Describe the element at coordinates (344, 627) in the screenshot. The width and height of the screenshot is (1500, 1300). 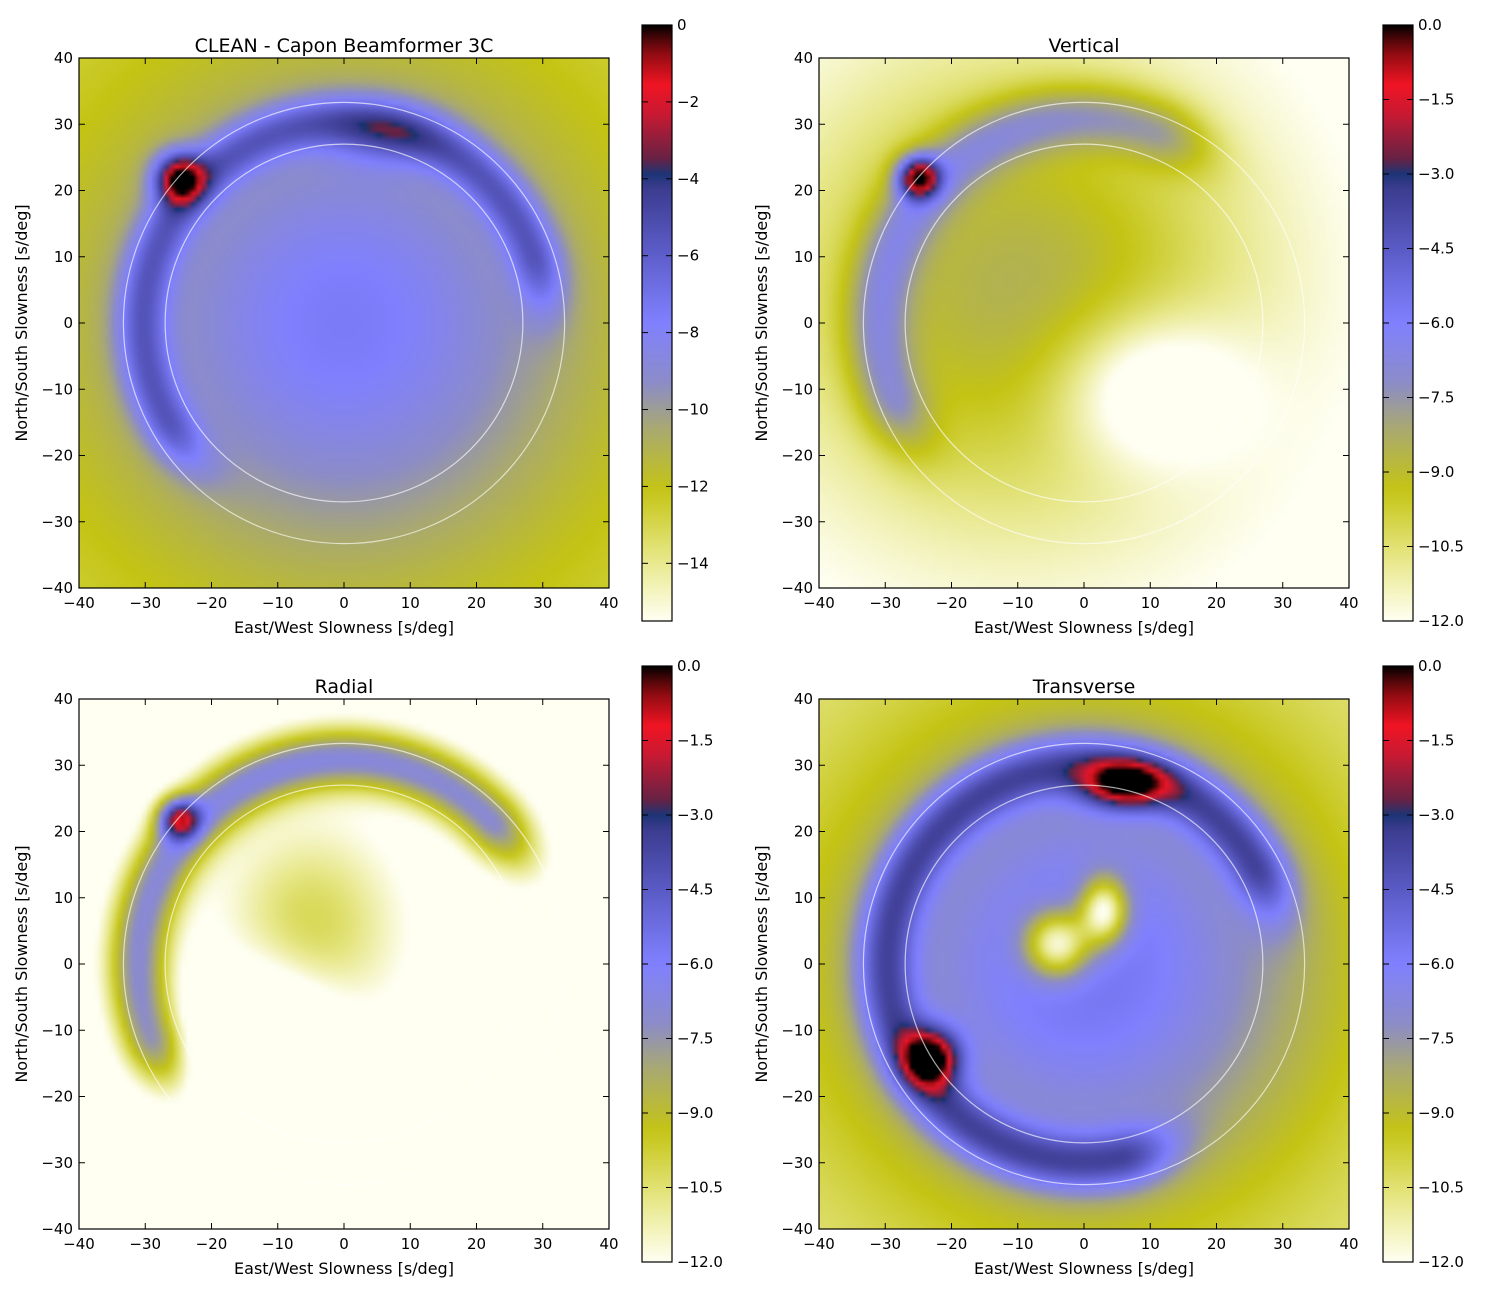
I see `xlabel-capon: East/West Slowness [s/deg]` at that location.